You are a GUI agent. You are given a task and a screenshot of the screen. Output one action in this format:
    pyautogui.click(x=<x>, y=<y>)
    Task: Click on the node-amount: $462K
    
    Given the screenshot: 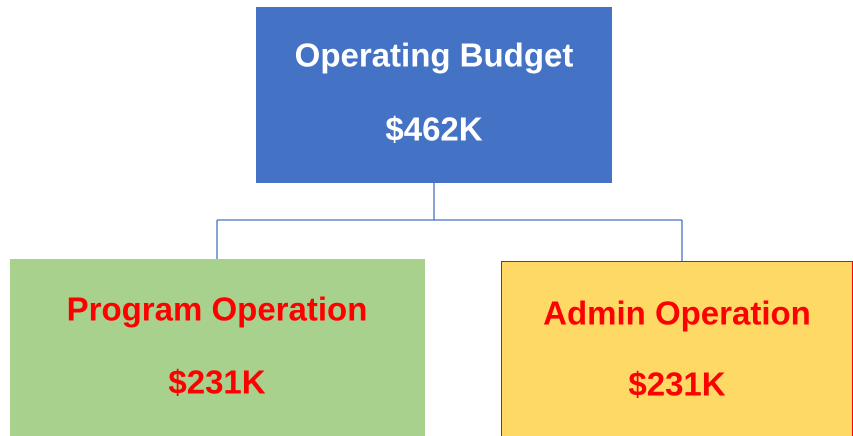 What is the action you would take?
    pyautogui.click(x=433, y=129)
    